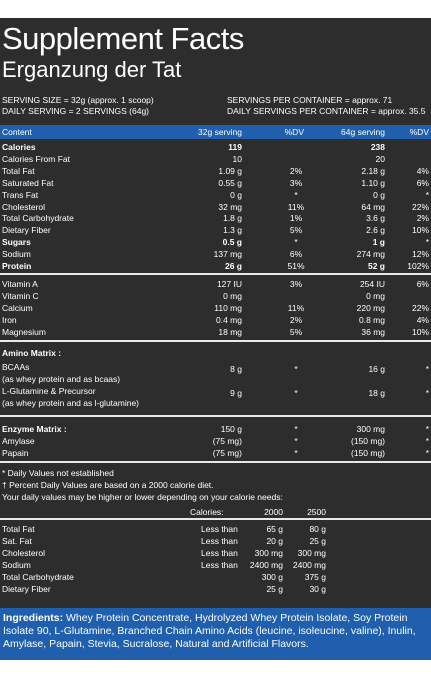 The image size is (431, 681). What do you see at coordinates (16, 242) in the screenshot?
I see `row-label: Sugars` at bounding box center [16, 242].